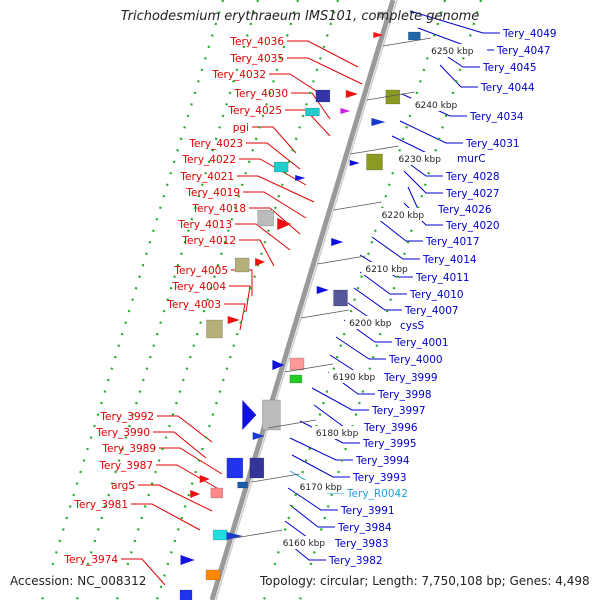  I want to click on gene-label-right: Tery_4045, so click(509, 68).